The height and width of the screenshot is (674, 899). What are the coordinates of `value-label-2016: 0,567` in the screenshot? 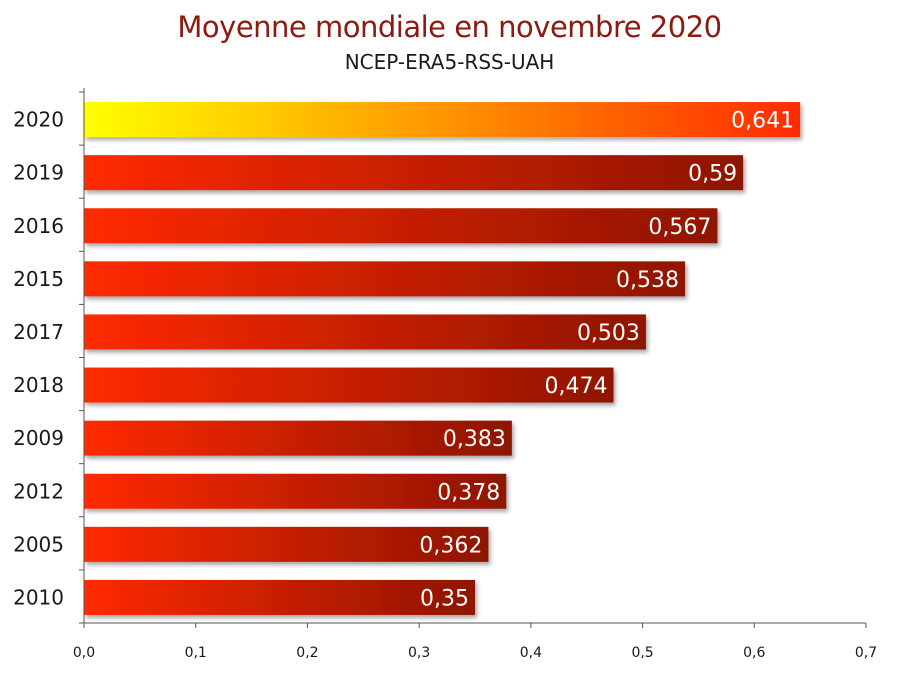 It's located at (679, 227).